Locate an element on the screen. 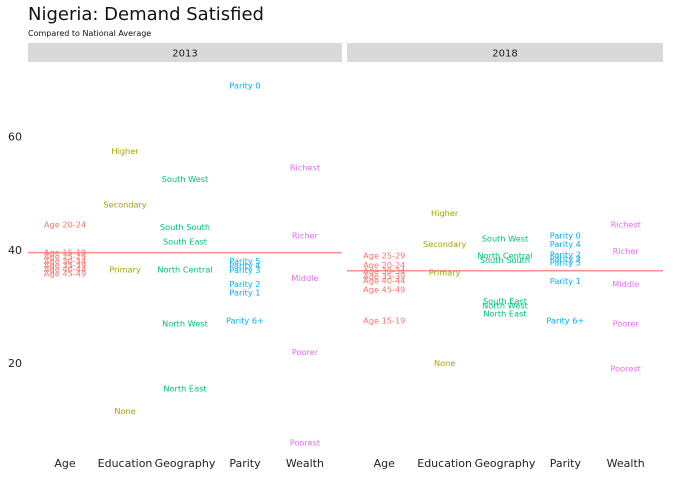 The image size is (680, 503). y-tick-label: 40 is located at coordinates (15, 250).